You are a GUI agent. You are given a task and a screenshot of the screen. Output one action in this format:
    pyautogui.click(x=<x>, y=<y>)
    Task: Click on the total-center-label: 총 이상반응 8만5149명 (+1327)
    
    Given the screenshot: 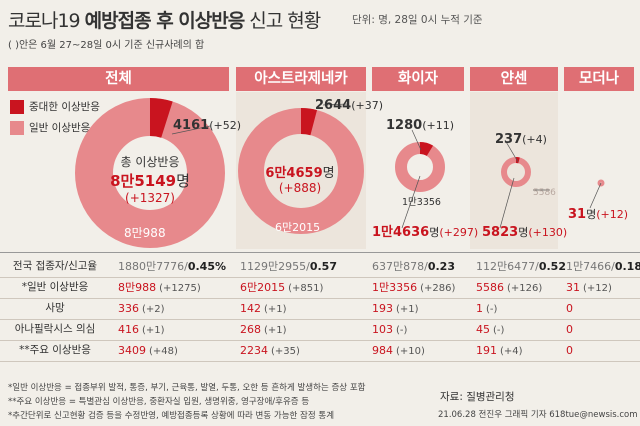 What is the action you would take?
    pyautogui.click(x=150, y=180)
    